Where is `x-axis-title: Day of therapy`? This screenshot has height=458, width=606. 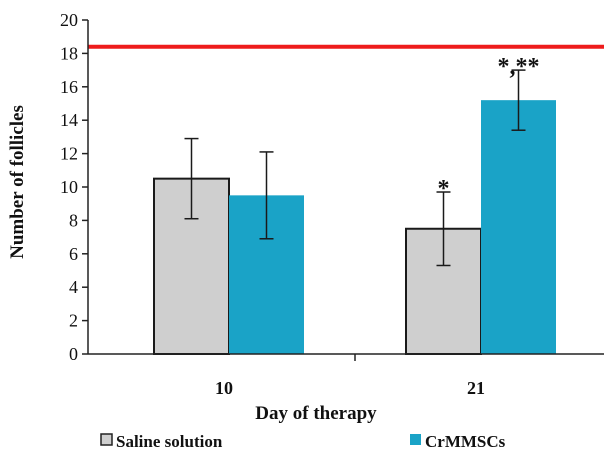
x-axis-title: Day of therapy is located at coordinates (316, 413).